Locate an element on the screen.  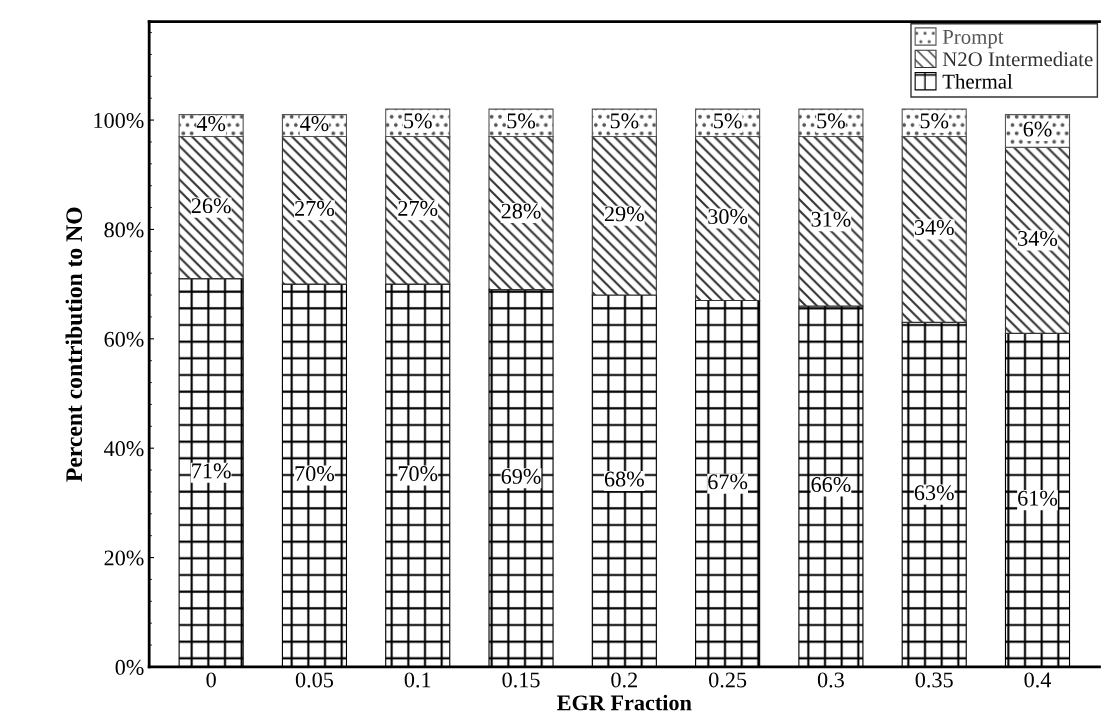
y-tick-label: 0% is located at coordinates (129, 667).